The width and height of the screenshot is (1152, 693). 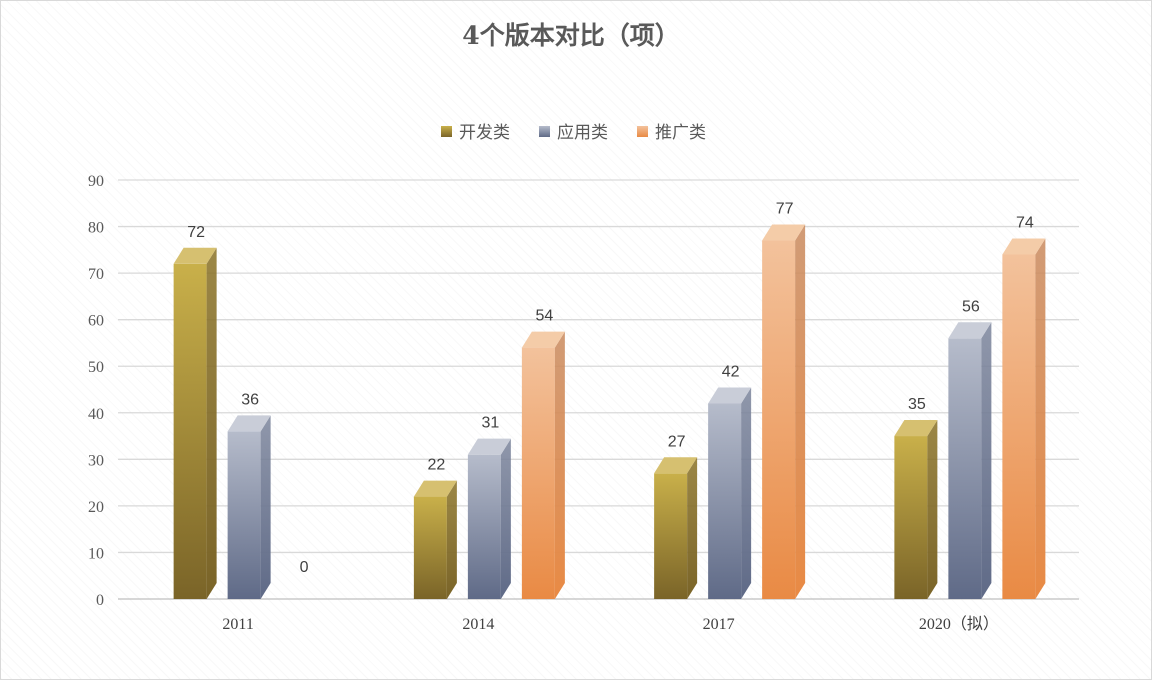 What do you see at coordinates (610, 624) in the screenshot?
I see `x-axis: 2011 2014 2017 2020（拟）` at bounding box center [610, 624].